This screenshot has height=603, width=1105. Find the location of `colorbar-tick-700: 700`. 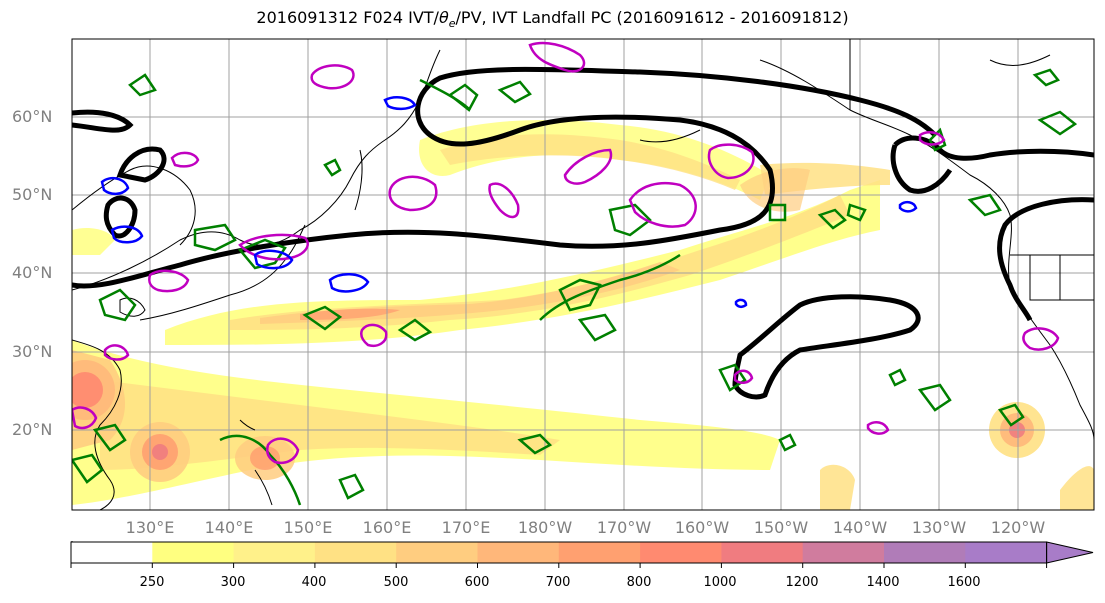

colorbar-tick-700: 700 is located at coordinates (558, 582).